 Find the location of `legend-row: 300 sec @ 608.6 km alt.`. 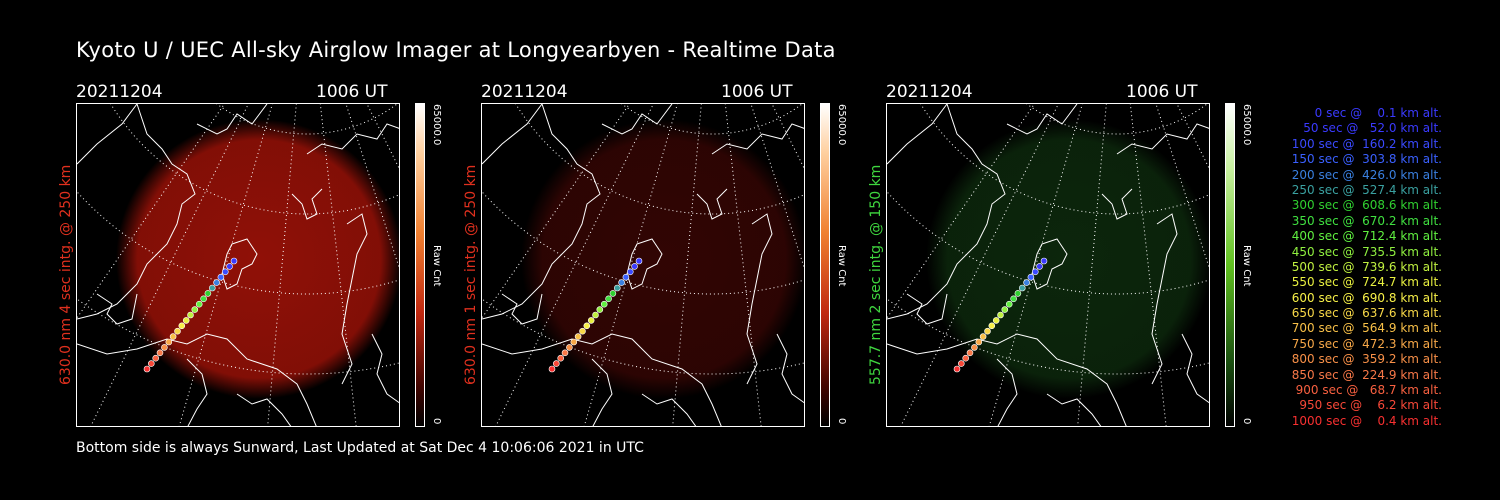

legend-row: 300 sec @ 608.6 km alt. is located at coordinates (1364, 205).